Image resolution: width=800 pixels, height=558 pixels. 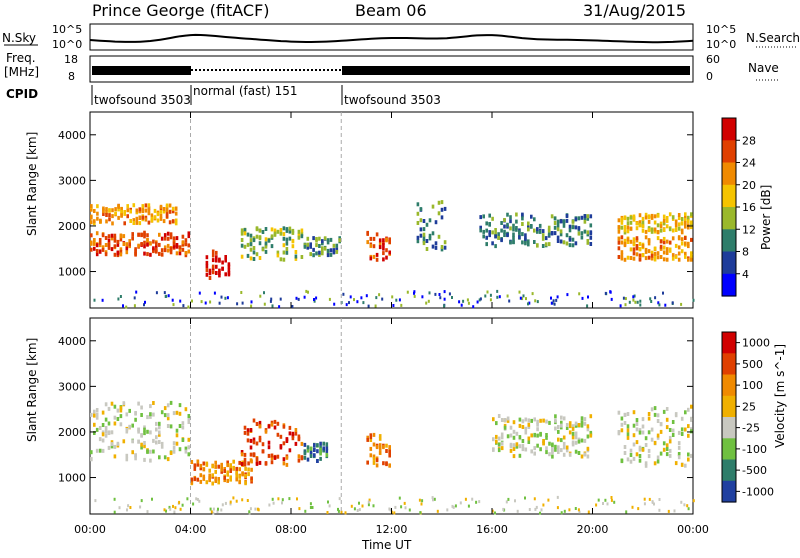 What do you see at coordinates (749, 207) in the screenshot?
I see `colorbar-tick-label: 16` at bounding box center [749, 207].